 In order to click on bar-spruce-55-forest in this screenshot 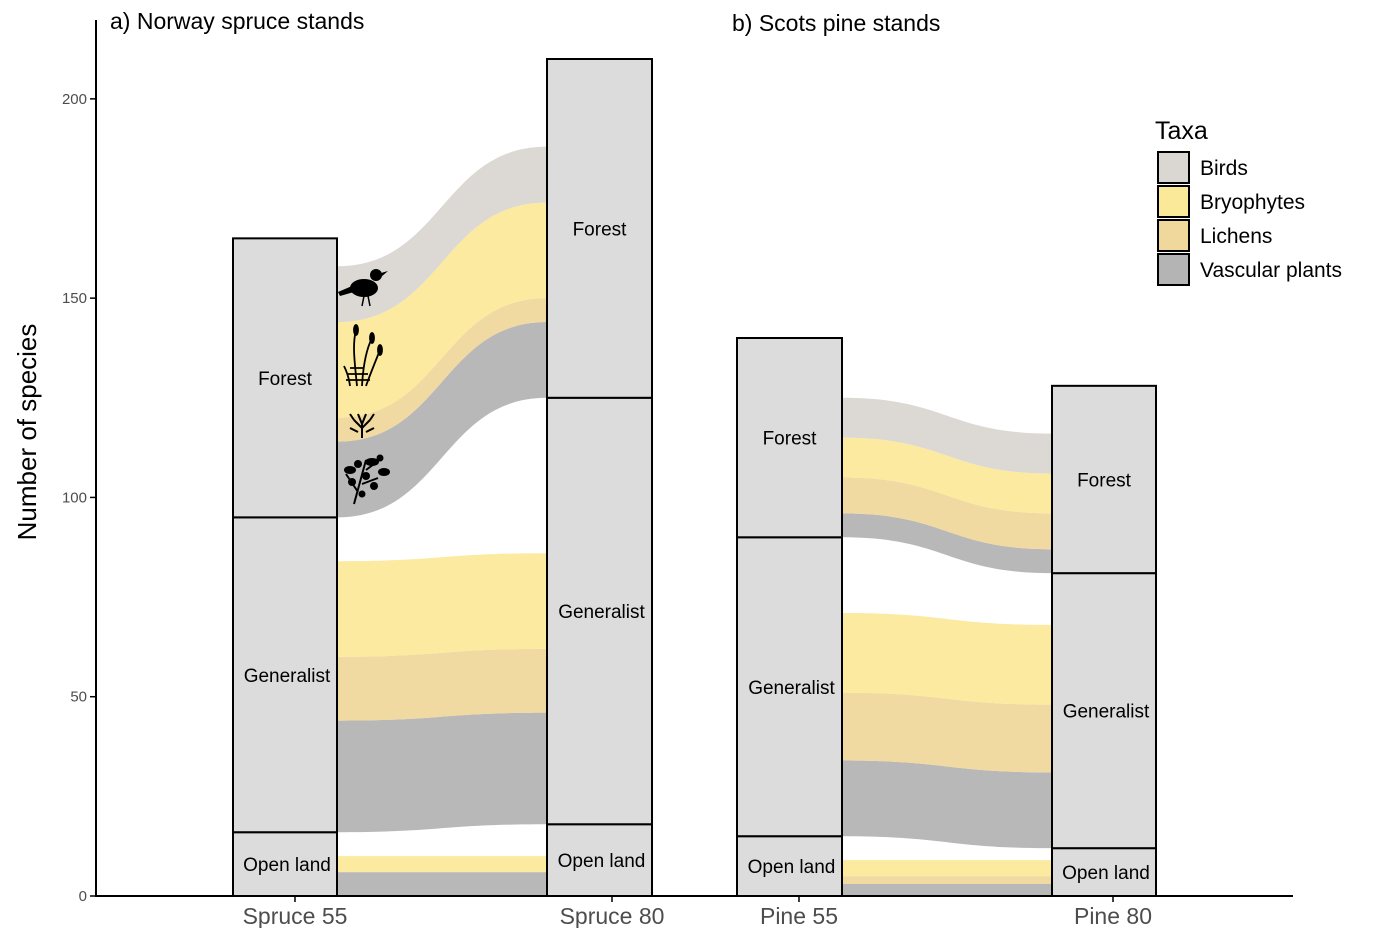, I will do `click(285, 378)`.